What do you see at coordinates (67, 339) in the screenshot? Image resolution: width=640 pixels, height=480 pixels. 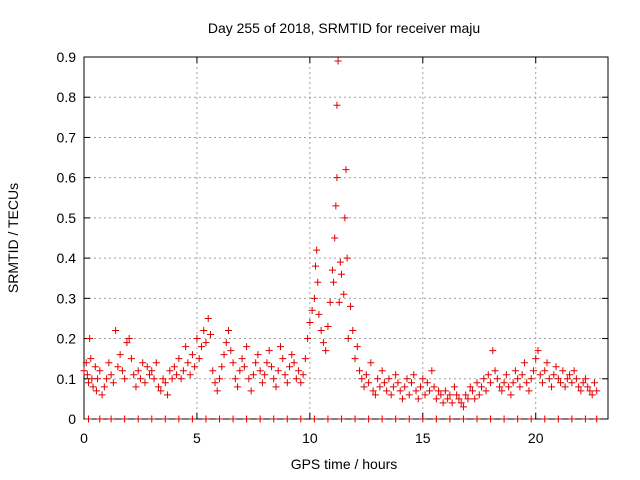 I see `y-tick-label: 0.2` at bounding box center [67, 339].